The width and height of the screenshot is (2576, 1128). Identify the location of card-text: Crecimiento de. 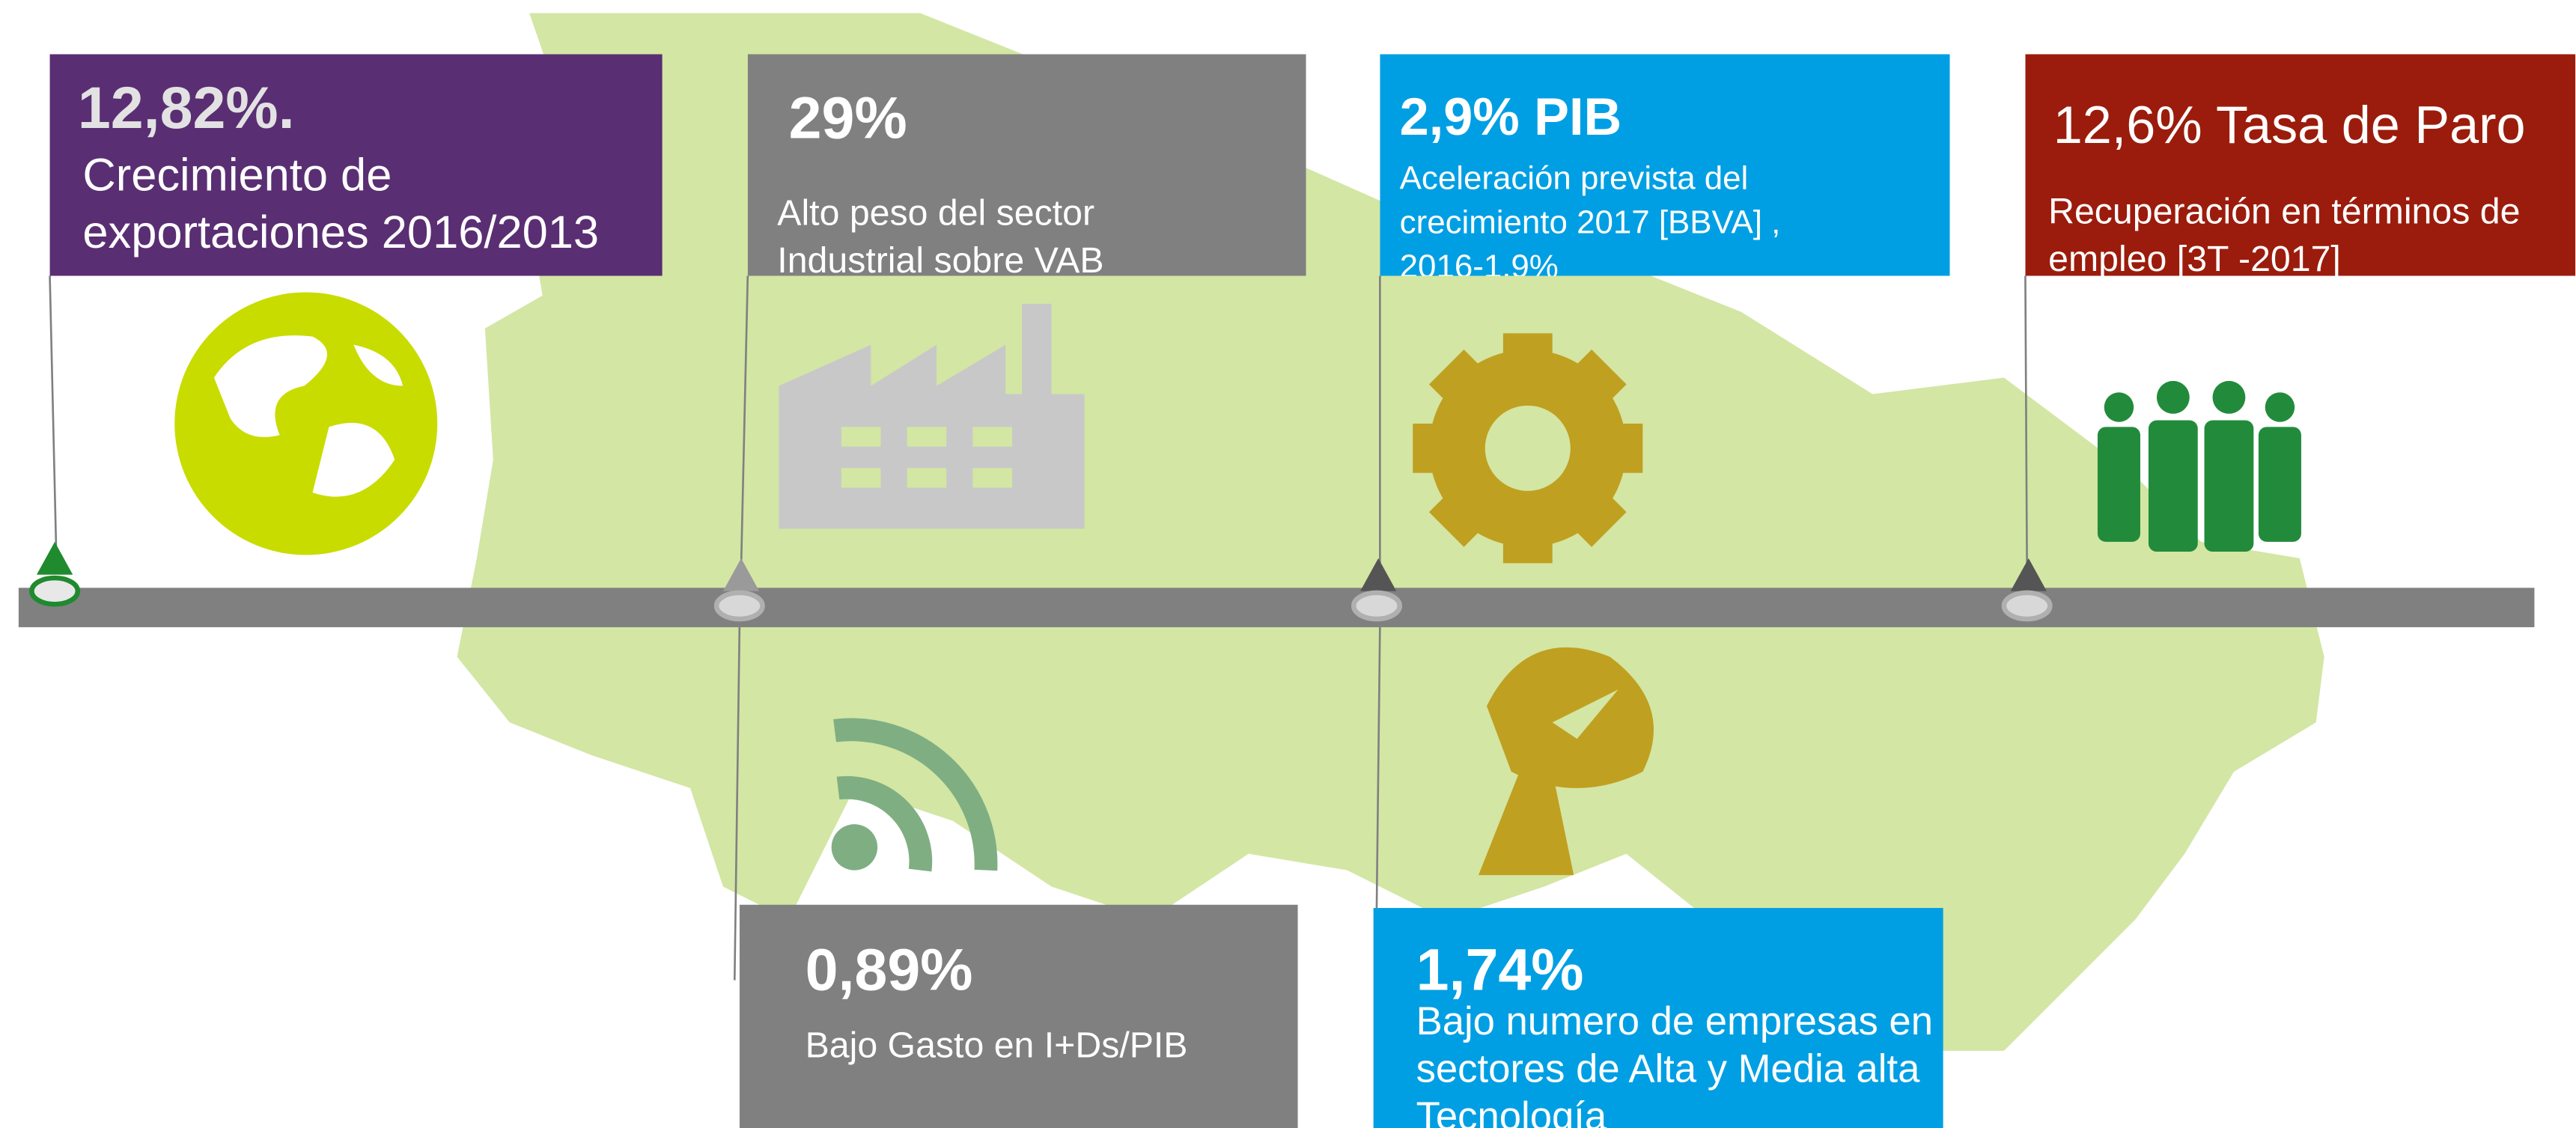
(237, 175).